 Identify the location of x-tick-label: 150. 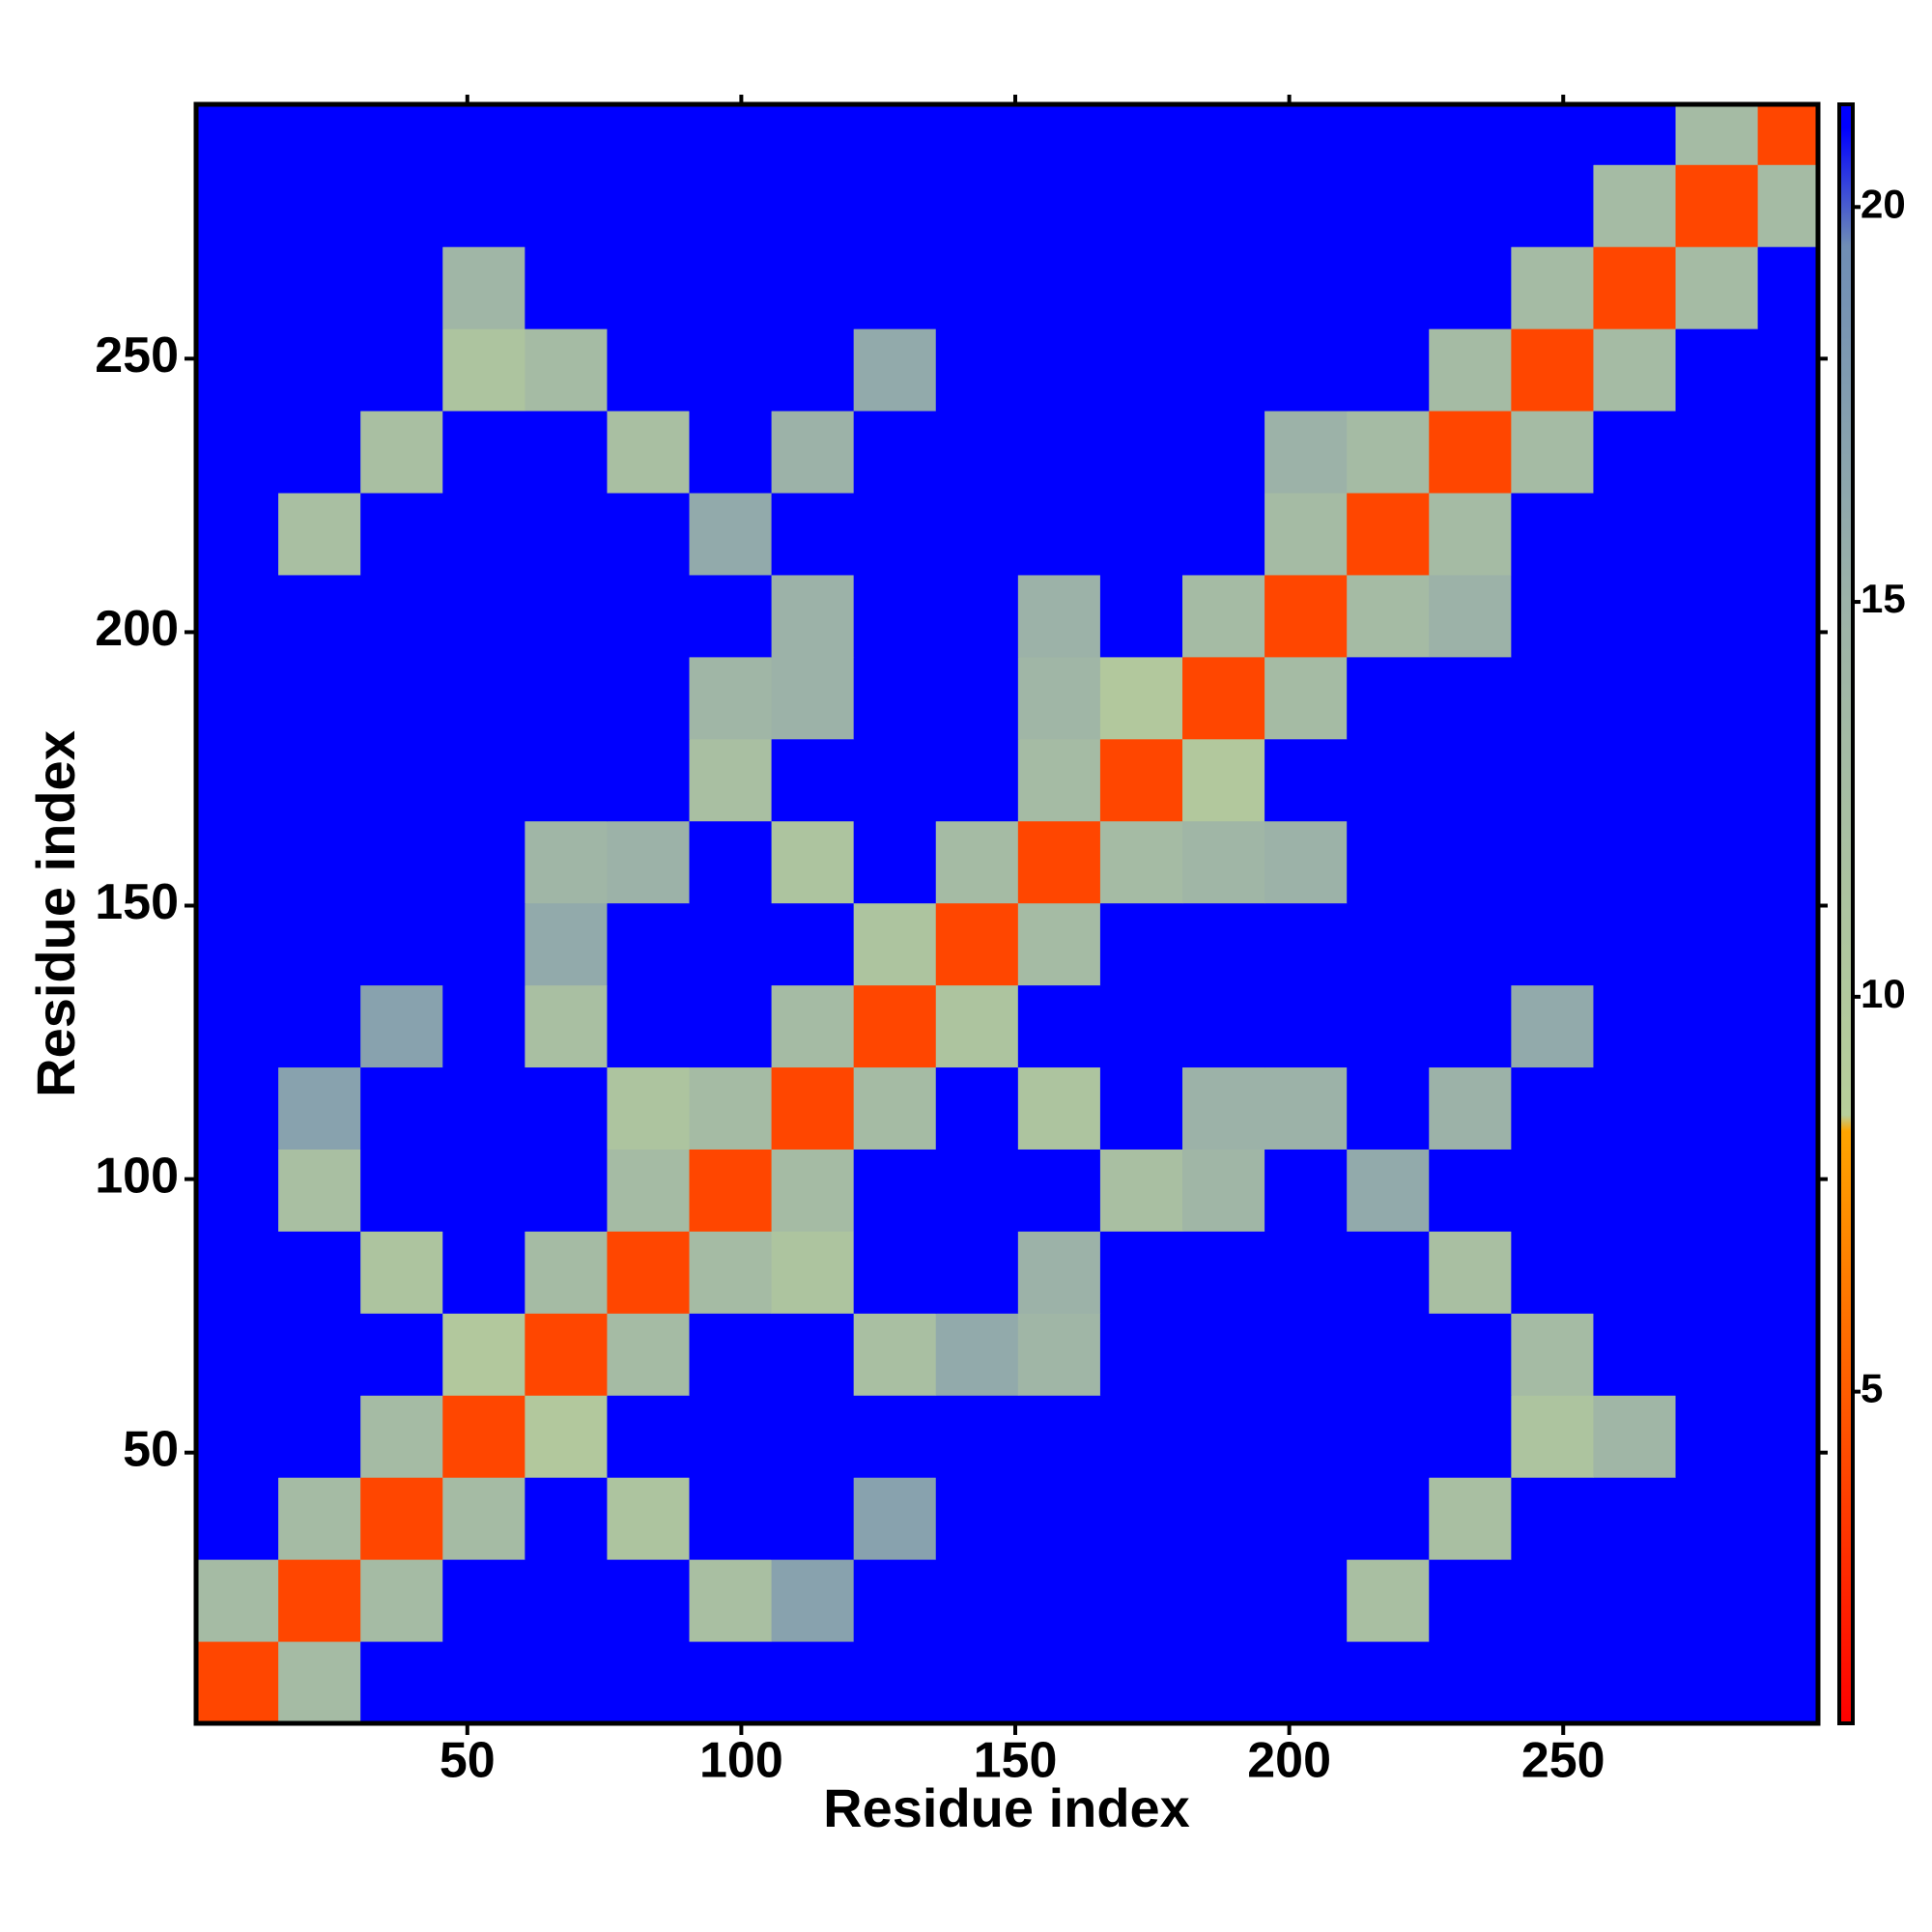
(1016, 1761).